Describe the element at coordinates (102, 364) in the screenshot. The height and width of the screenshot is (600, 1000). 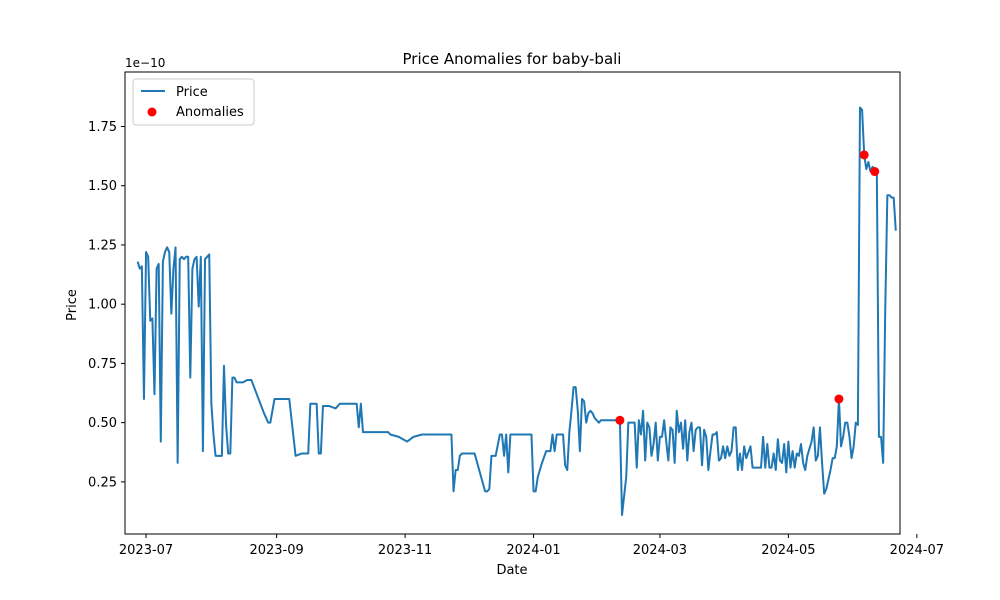
I see `y-tick-label: 0.75` at that location.